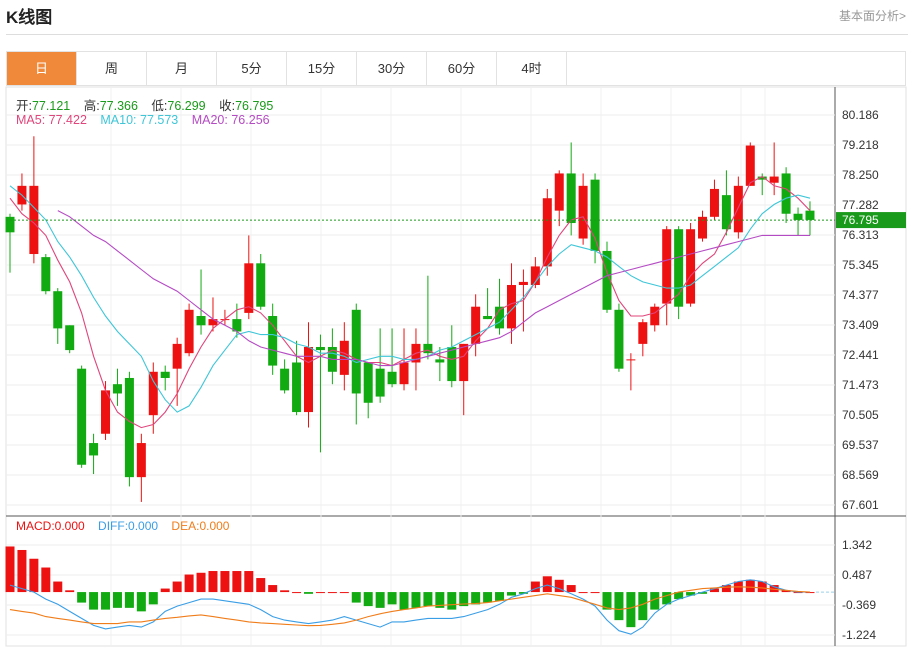 The height and width of the screenshot is (649, 912). I want to click on tab-5min: 5分, so click(252, 68).